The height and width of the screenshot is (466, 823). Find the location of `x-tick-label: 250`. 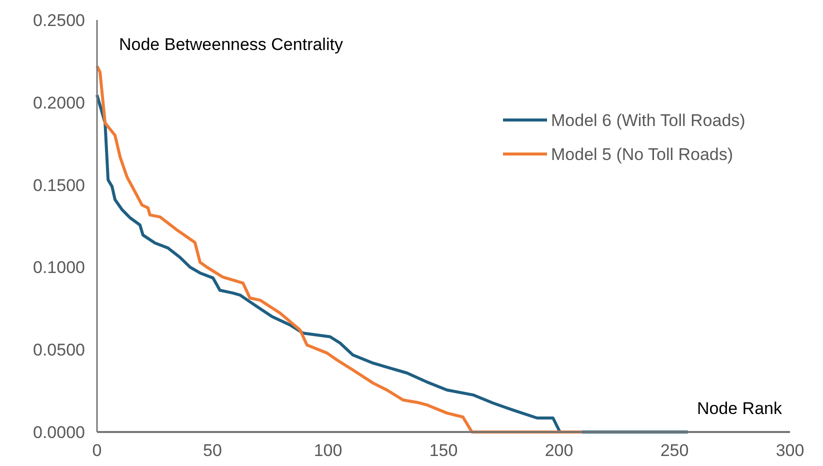

x-tick-label: 250 is located at coordinates (674, 450).